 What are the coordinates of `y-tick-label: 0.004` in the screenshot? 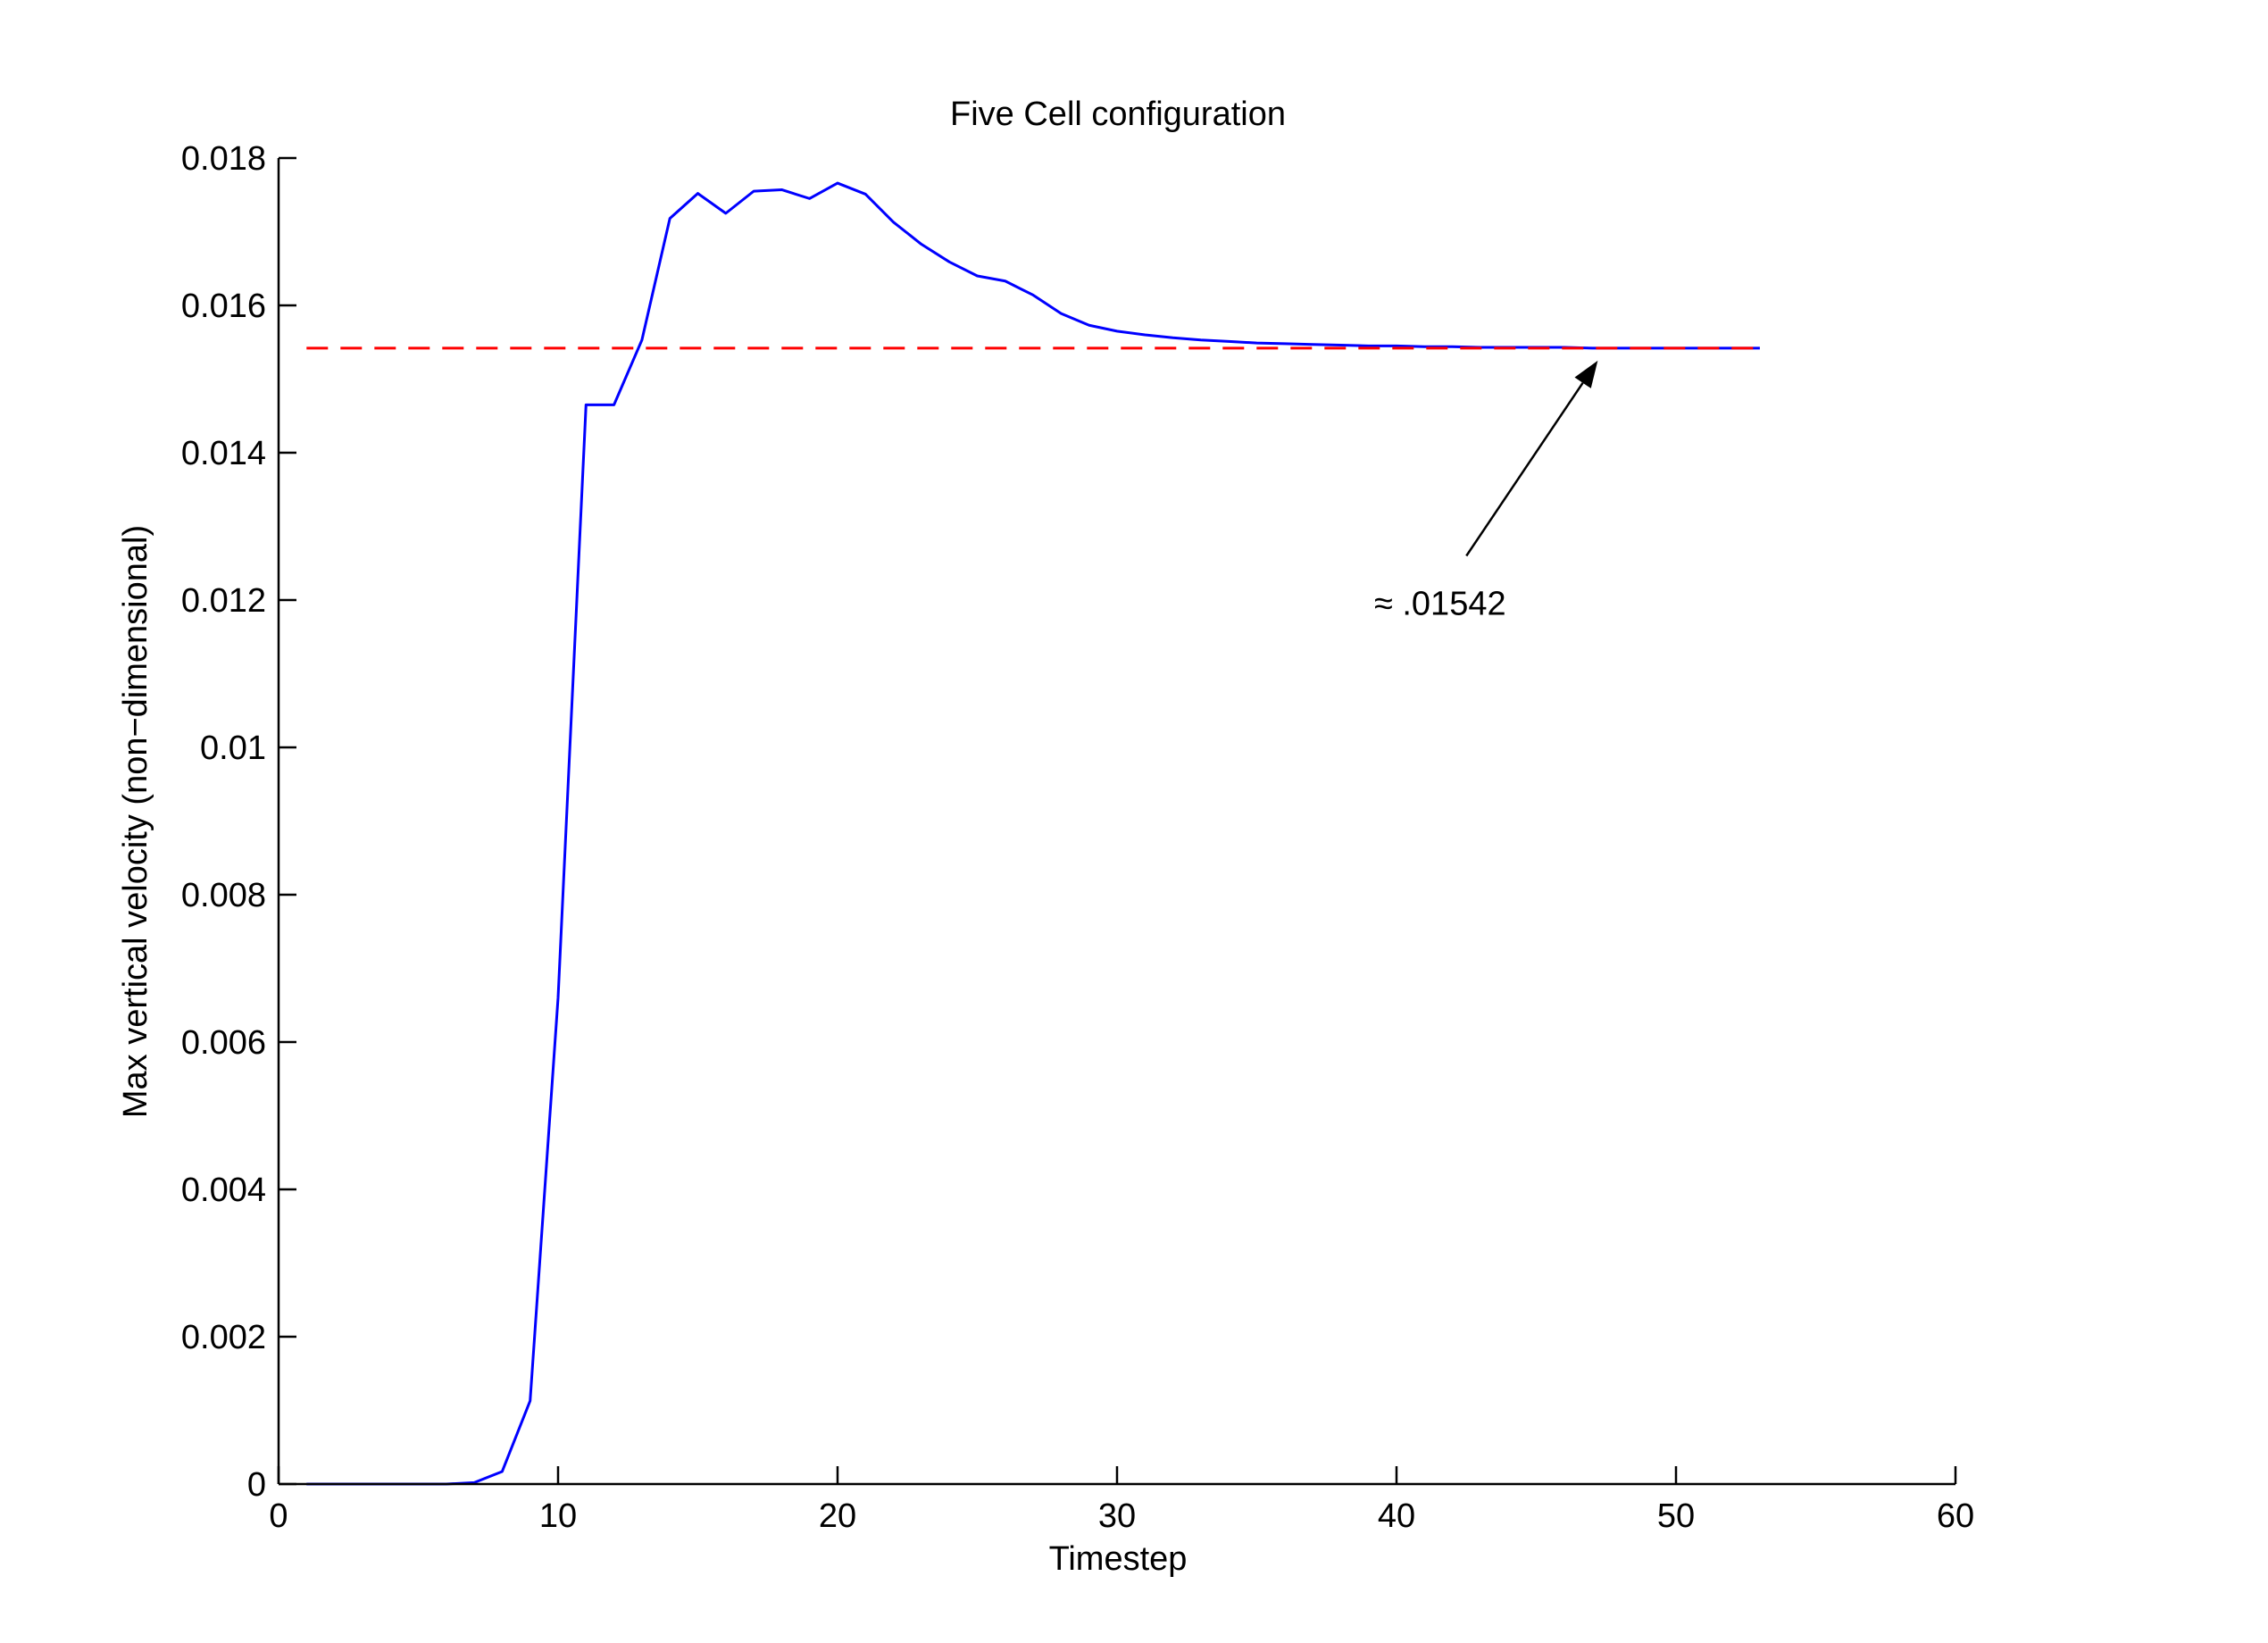 It's located at (223, 1190).